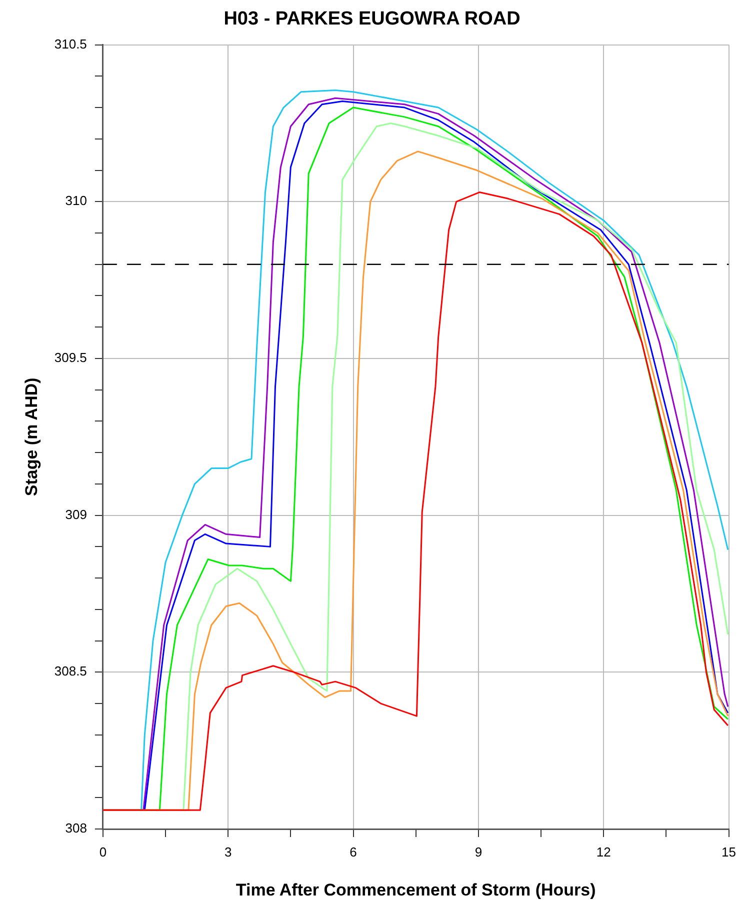  I want to click on y-tick-label: 310, so click(76, 200).